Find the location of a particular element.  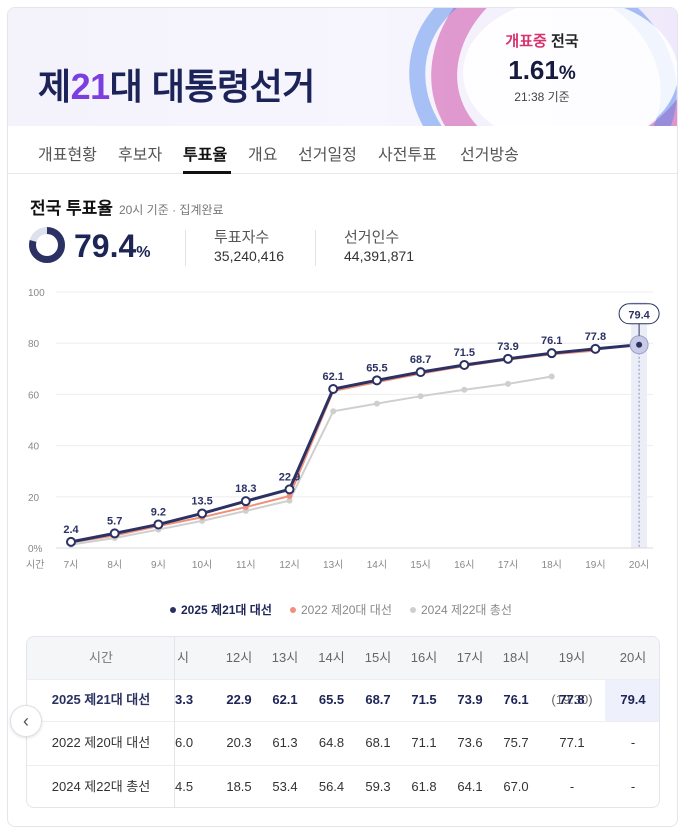

table-cell: 64.1 is located at coordinates (470, 786).